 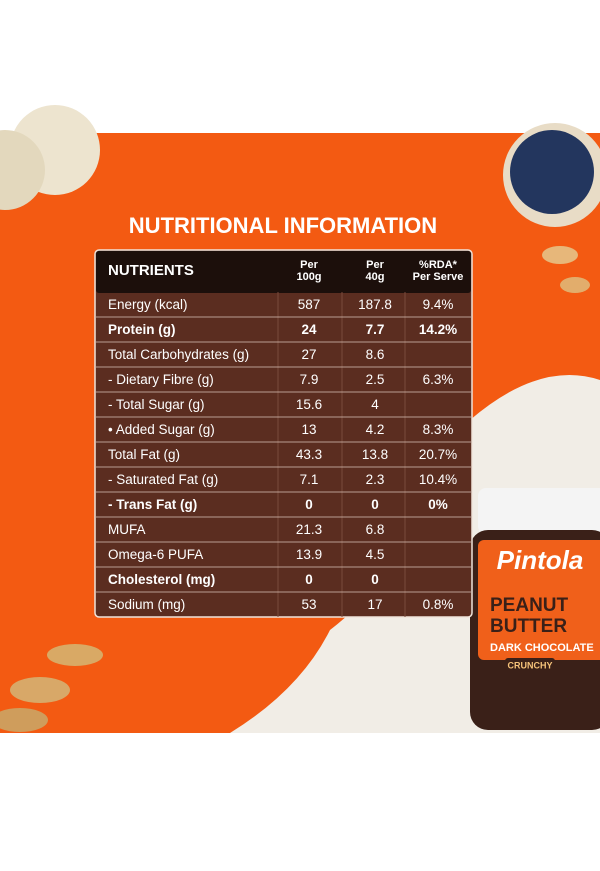 What do you see at coordinates (309, 404) in the screenshot?
I see `cell: 15.6` at bounding box center [309, 404].